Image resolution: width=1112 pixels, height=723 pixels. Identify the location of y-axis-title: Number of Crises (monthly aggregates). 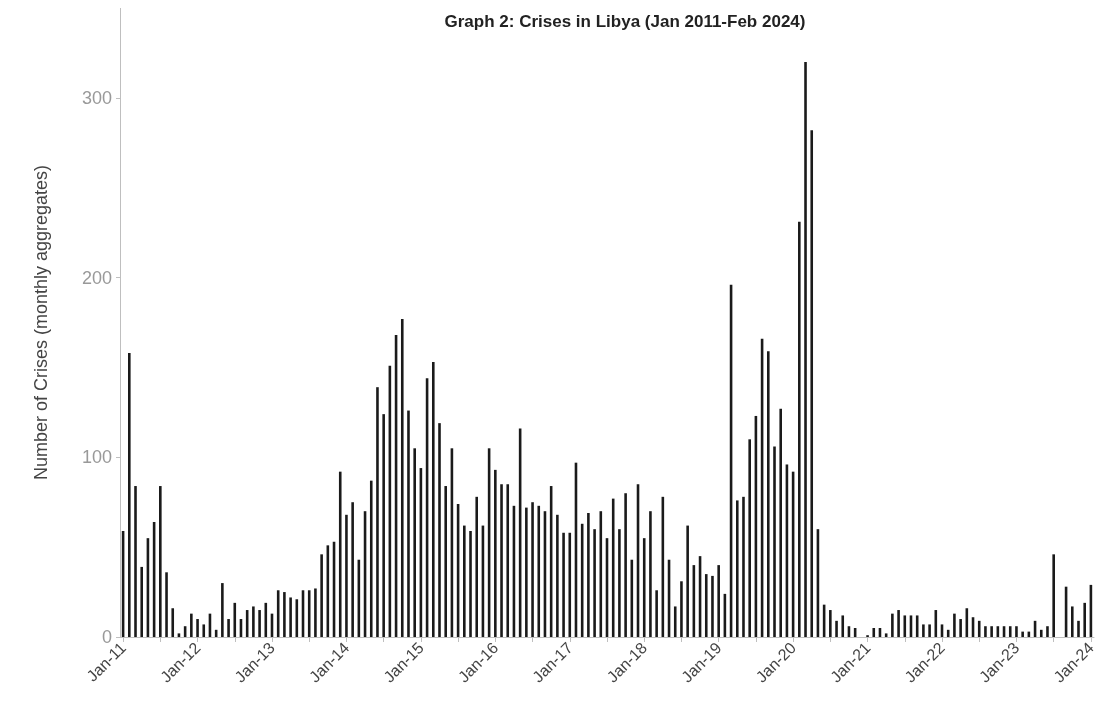
(41, 322).